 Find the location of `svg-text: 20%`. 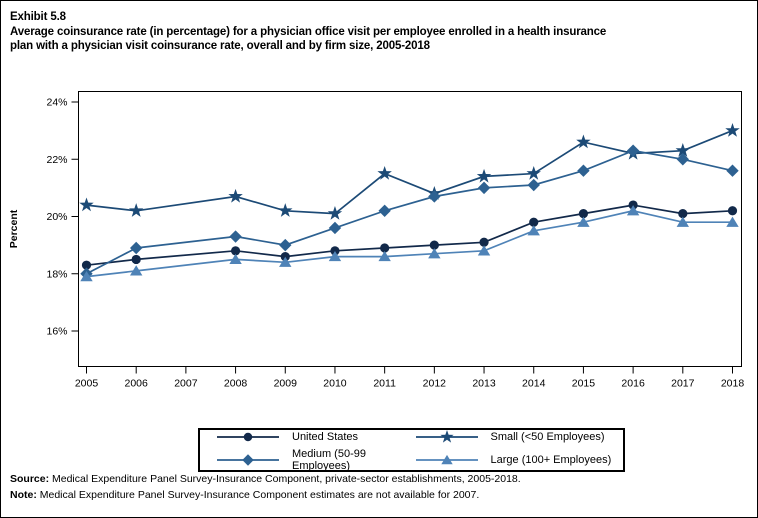

svg-text: 20% is located at coordinates (56, 217).